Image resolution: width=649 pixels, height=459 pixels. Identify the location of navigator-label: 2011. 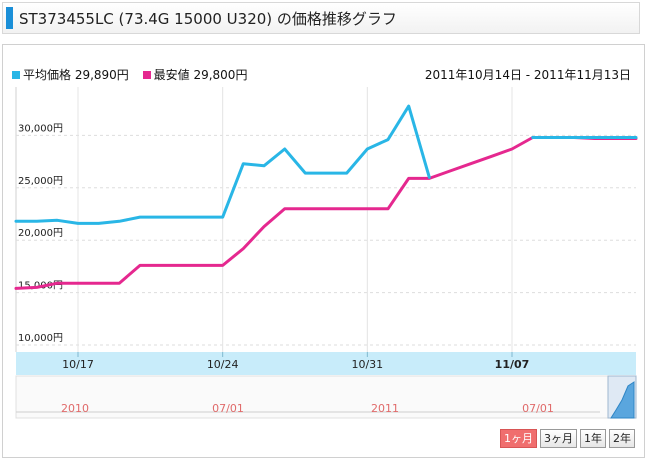
(385, 408).